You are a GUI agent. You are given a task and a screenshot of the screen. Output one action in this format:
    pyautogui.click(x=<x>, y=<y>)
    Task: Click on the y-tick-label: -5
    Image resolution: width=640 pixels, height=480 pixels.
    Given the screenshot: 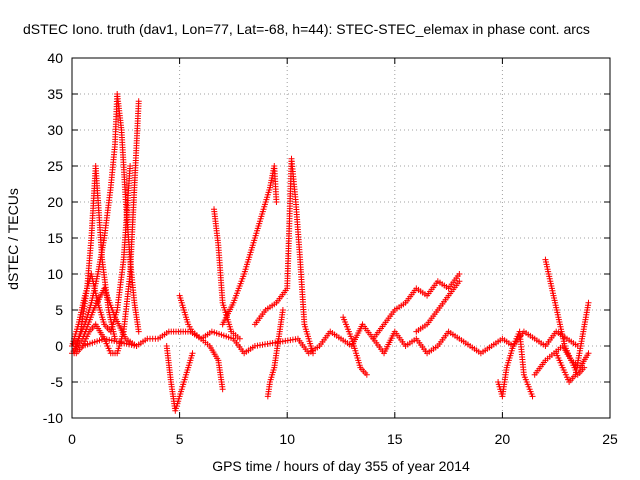 What is the action you would take?
    pyautogui.click(x=57, y=382)
    